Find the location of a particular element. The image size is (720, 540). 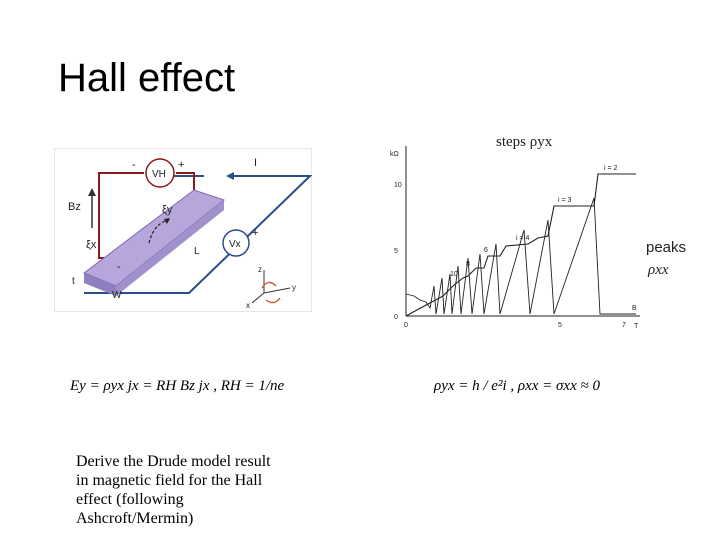

rhoxx-label: ρxx is located at coordinates (658, 270).